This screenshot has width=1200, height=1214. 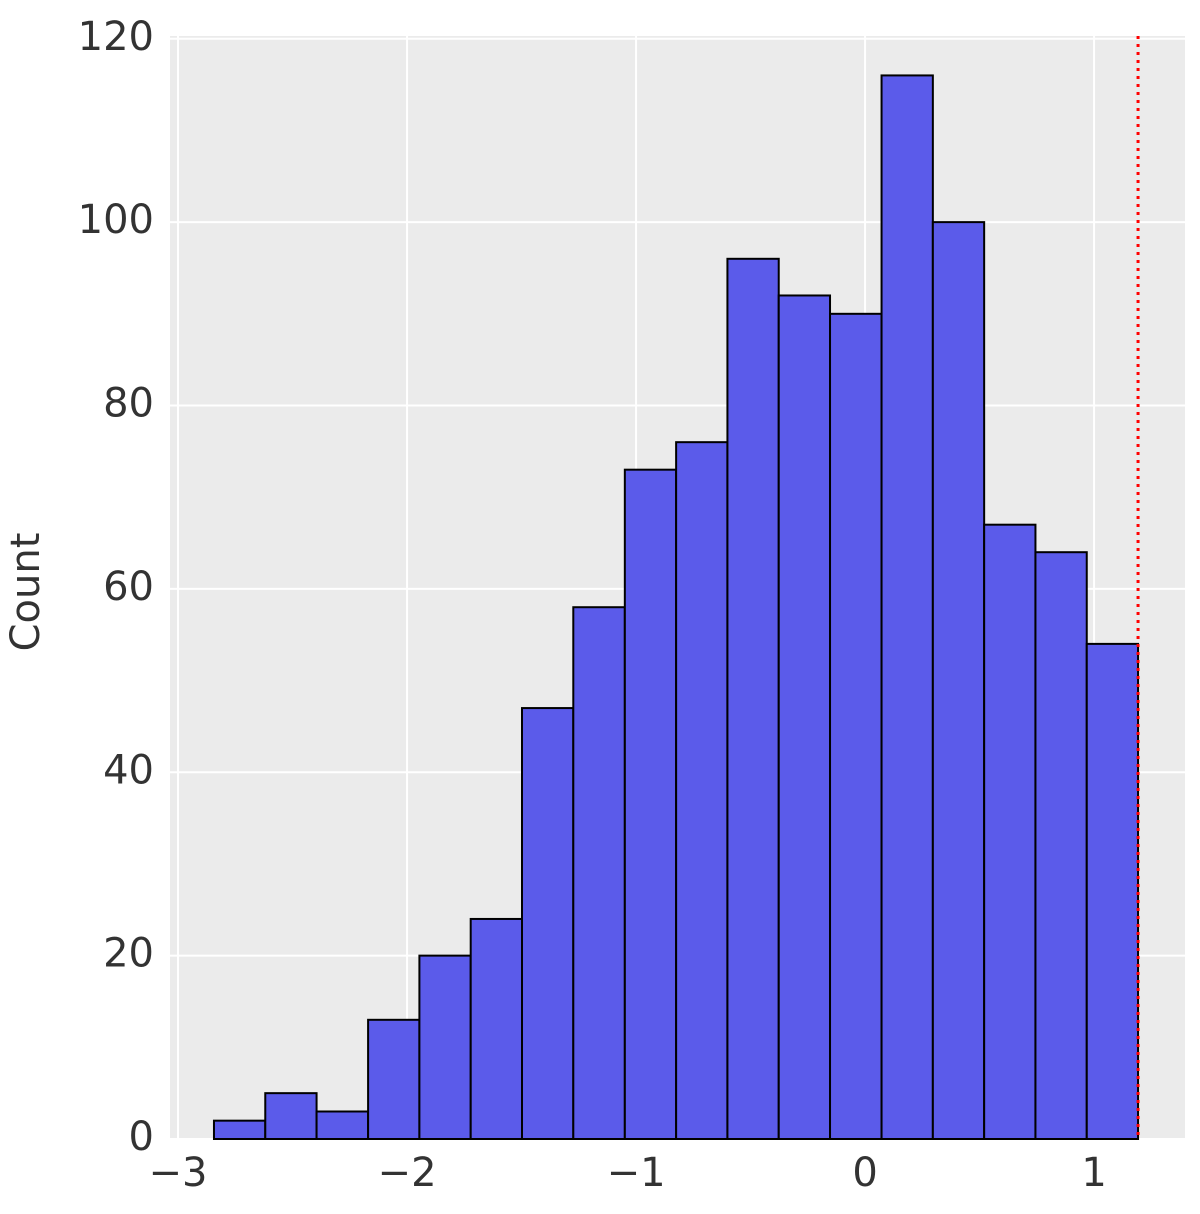 What do you see at coordinates (1093, 1173) in the screenshot?
I see `x-tick-label: 1` at bounding box center [1093, 1173].